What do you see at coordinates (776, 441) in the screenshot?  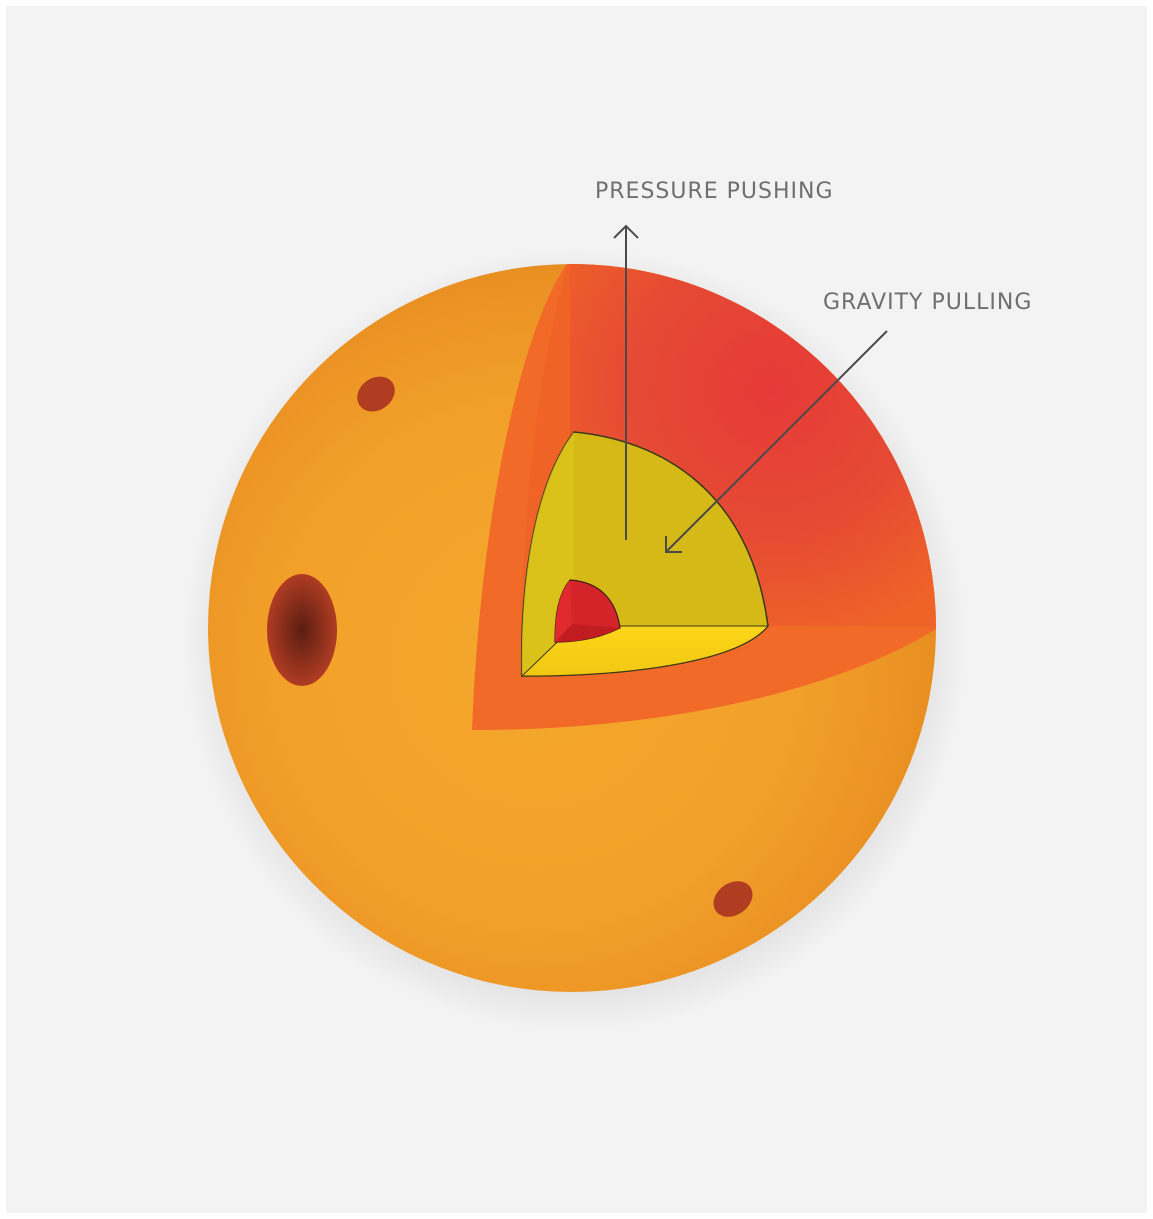 I see `arrow-down-left-icon` at bounding box center [776, 441].